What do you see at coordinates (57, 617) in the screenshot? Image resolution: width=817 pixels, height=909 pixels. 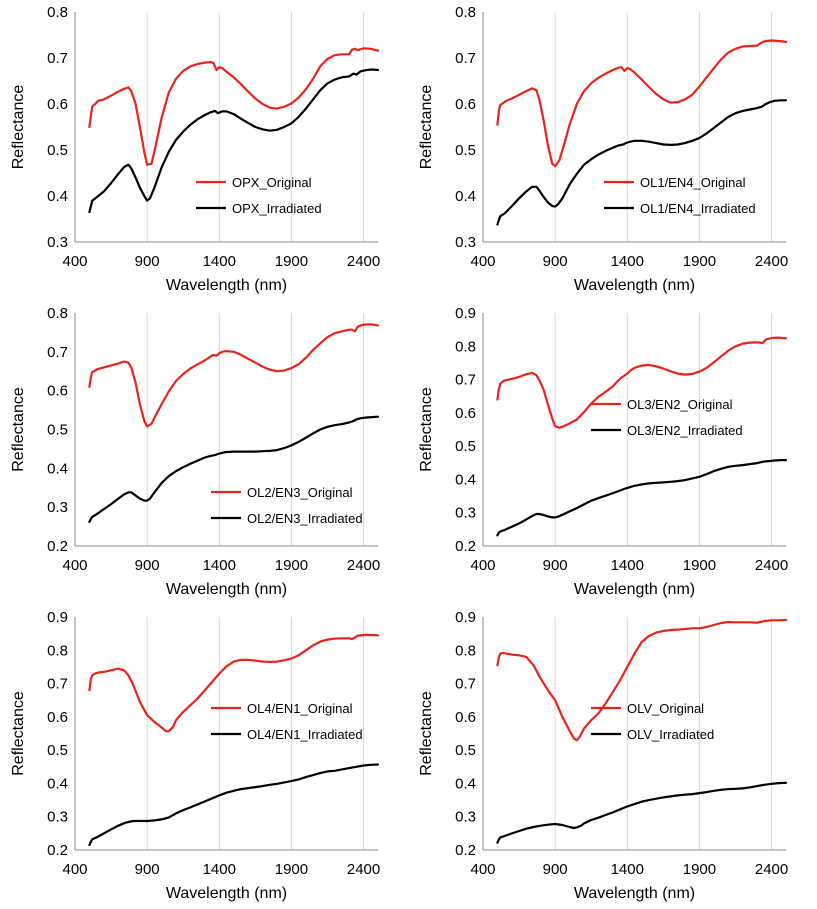 I see `y-tick-label: 0.9` at bounding box center [57, 617].